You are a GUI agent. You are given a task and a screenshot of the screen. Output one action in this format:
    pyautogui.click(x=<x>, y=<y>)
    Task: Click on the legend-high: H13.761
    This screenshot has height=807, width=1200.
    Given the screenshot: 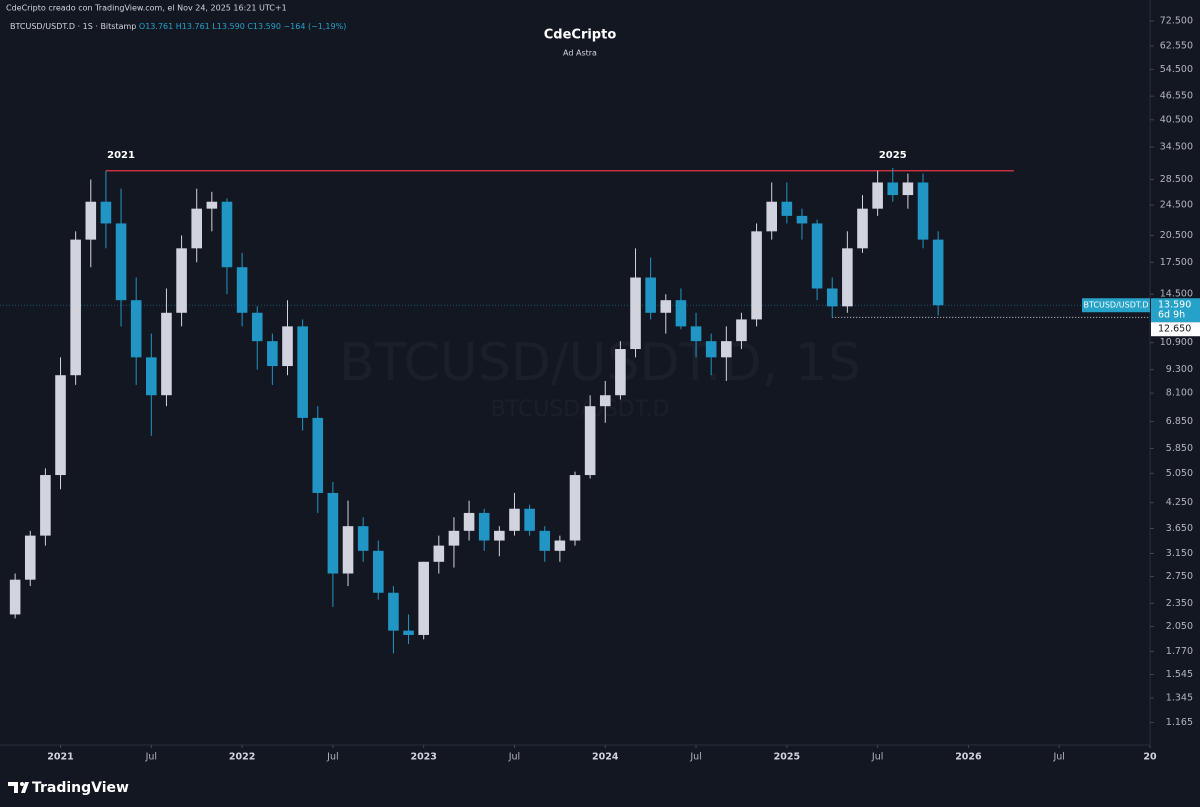 What is the action you would take?
    pyautogui.click(x=193, y=26)
    